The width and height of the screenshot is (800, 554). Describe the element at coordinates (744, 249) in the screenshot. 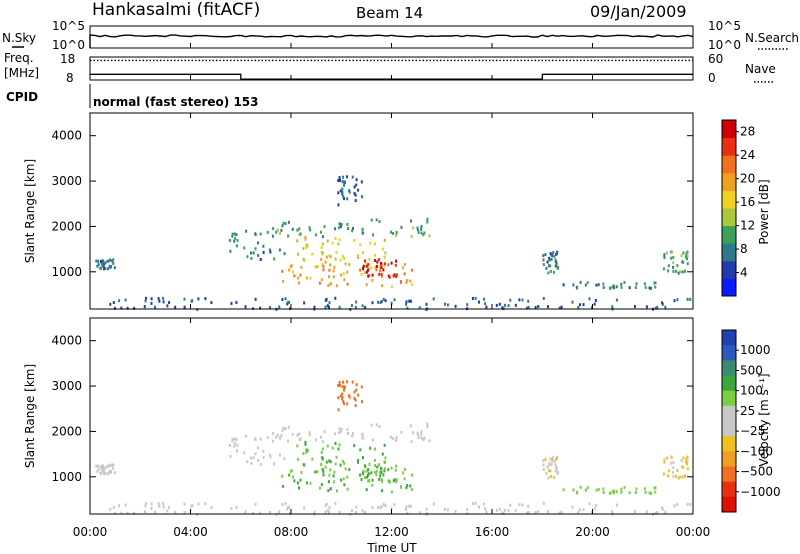

I see `power-colorbar-tick-label: 8` at that location.